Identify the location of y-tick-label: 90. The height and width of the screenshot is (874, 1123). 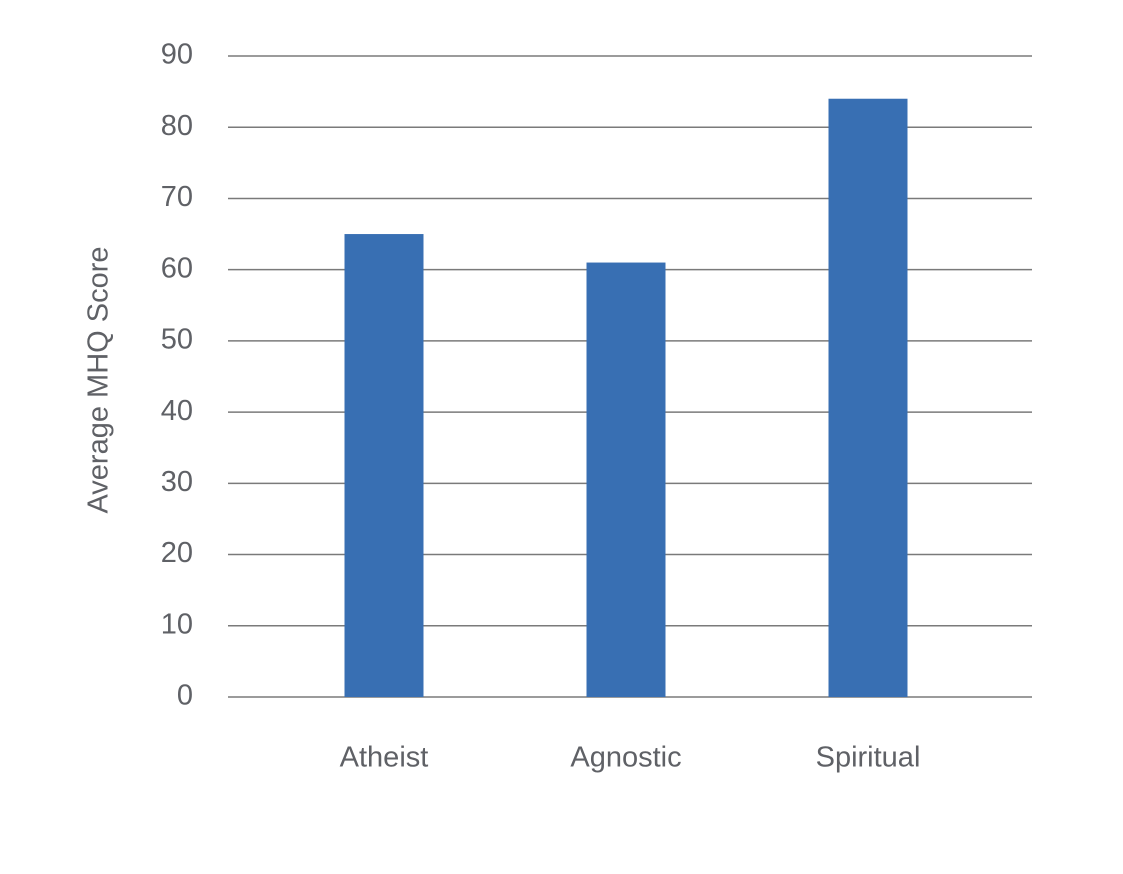
(177, 55).